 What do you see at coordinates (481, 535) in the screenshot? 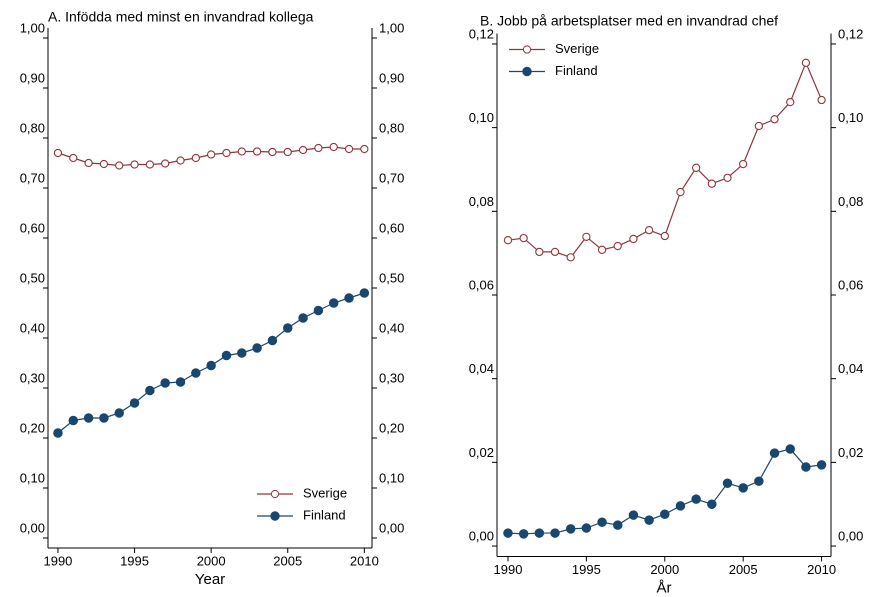
I see `y-tick-label: 0,00` at bounding box center [481, 535].